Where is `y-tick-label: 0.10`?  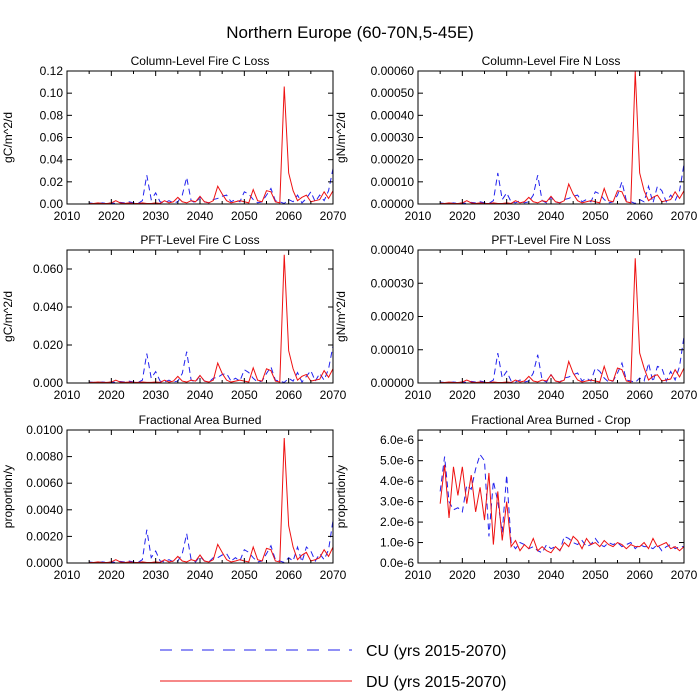 y-tick-label: 0.10 is located at coordinates (52, 93).